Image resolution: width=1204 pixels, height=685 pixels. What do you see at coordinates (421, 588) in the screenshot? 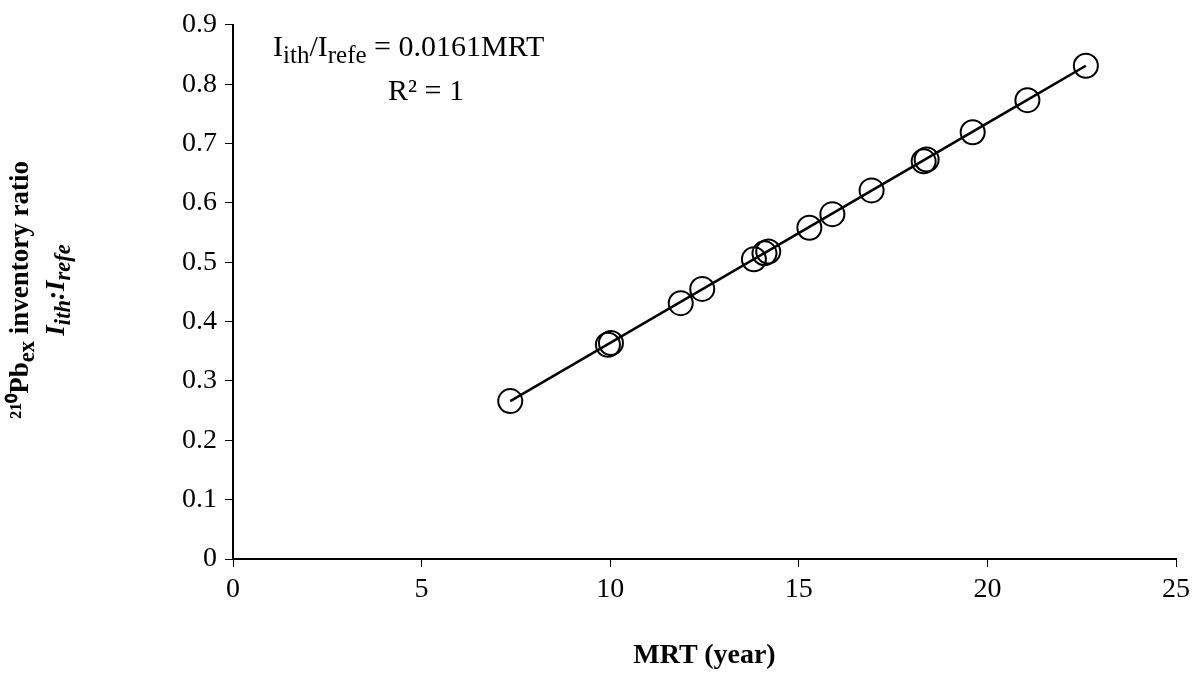
I see `x-tick-label: 5` at bounding box center [421, 588].